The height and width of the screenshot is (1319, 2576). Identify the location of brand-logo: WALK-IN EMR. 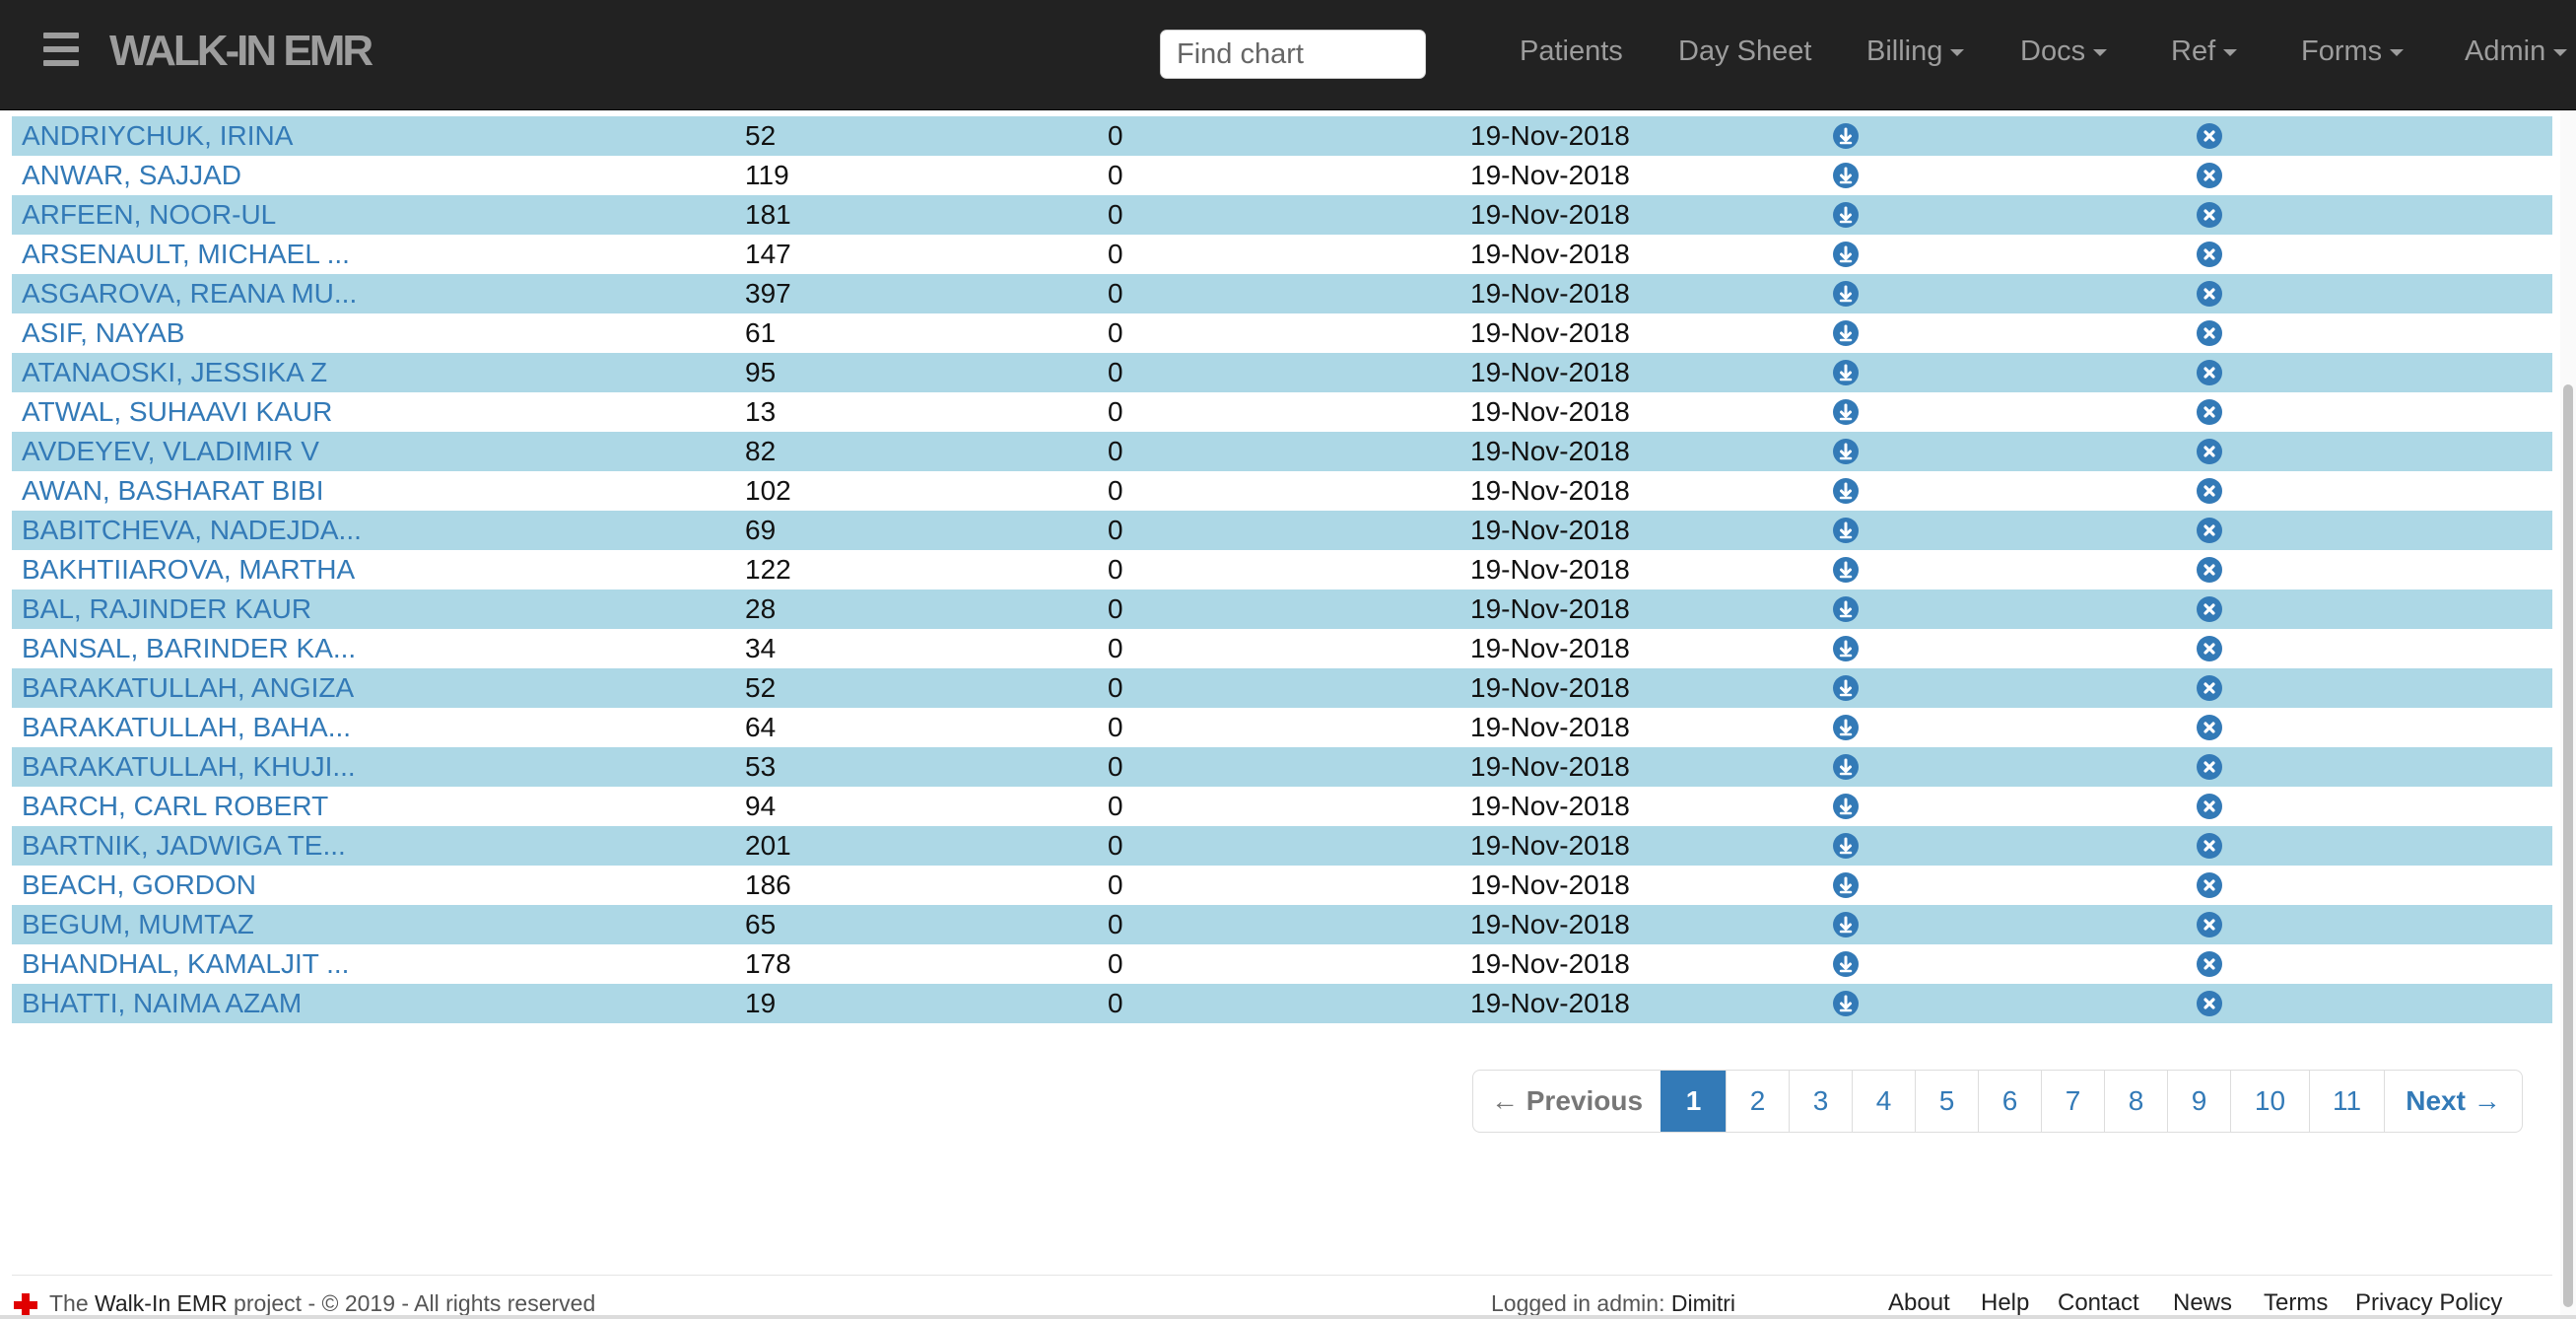
(241, 51).